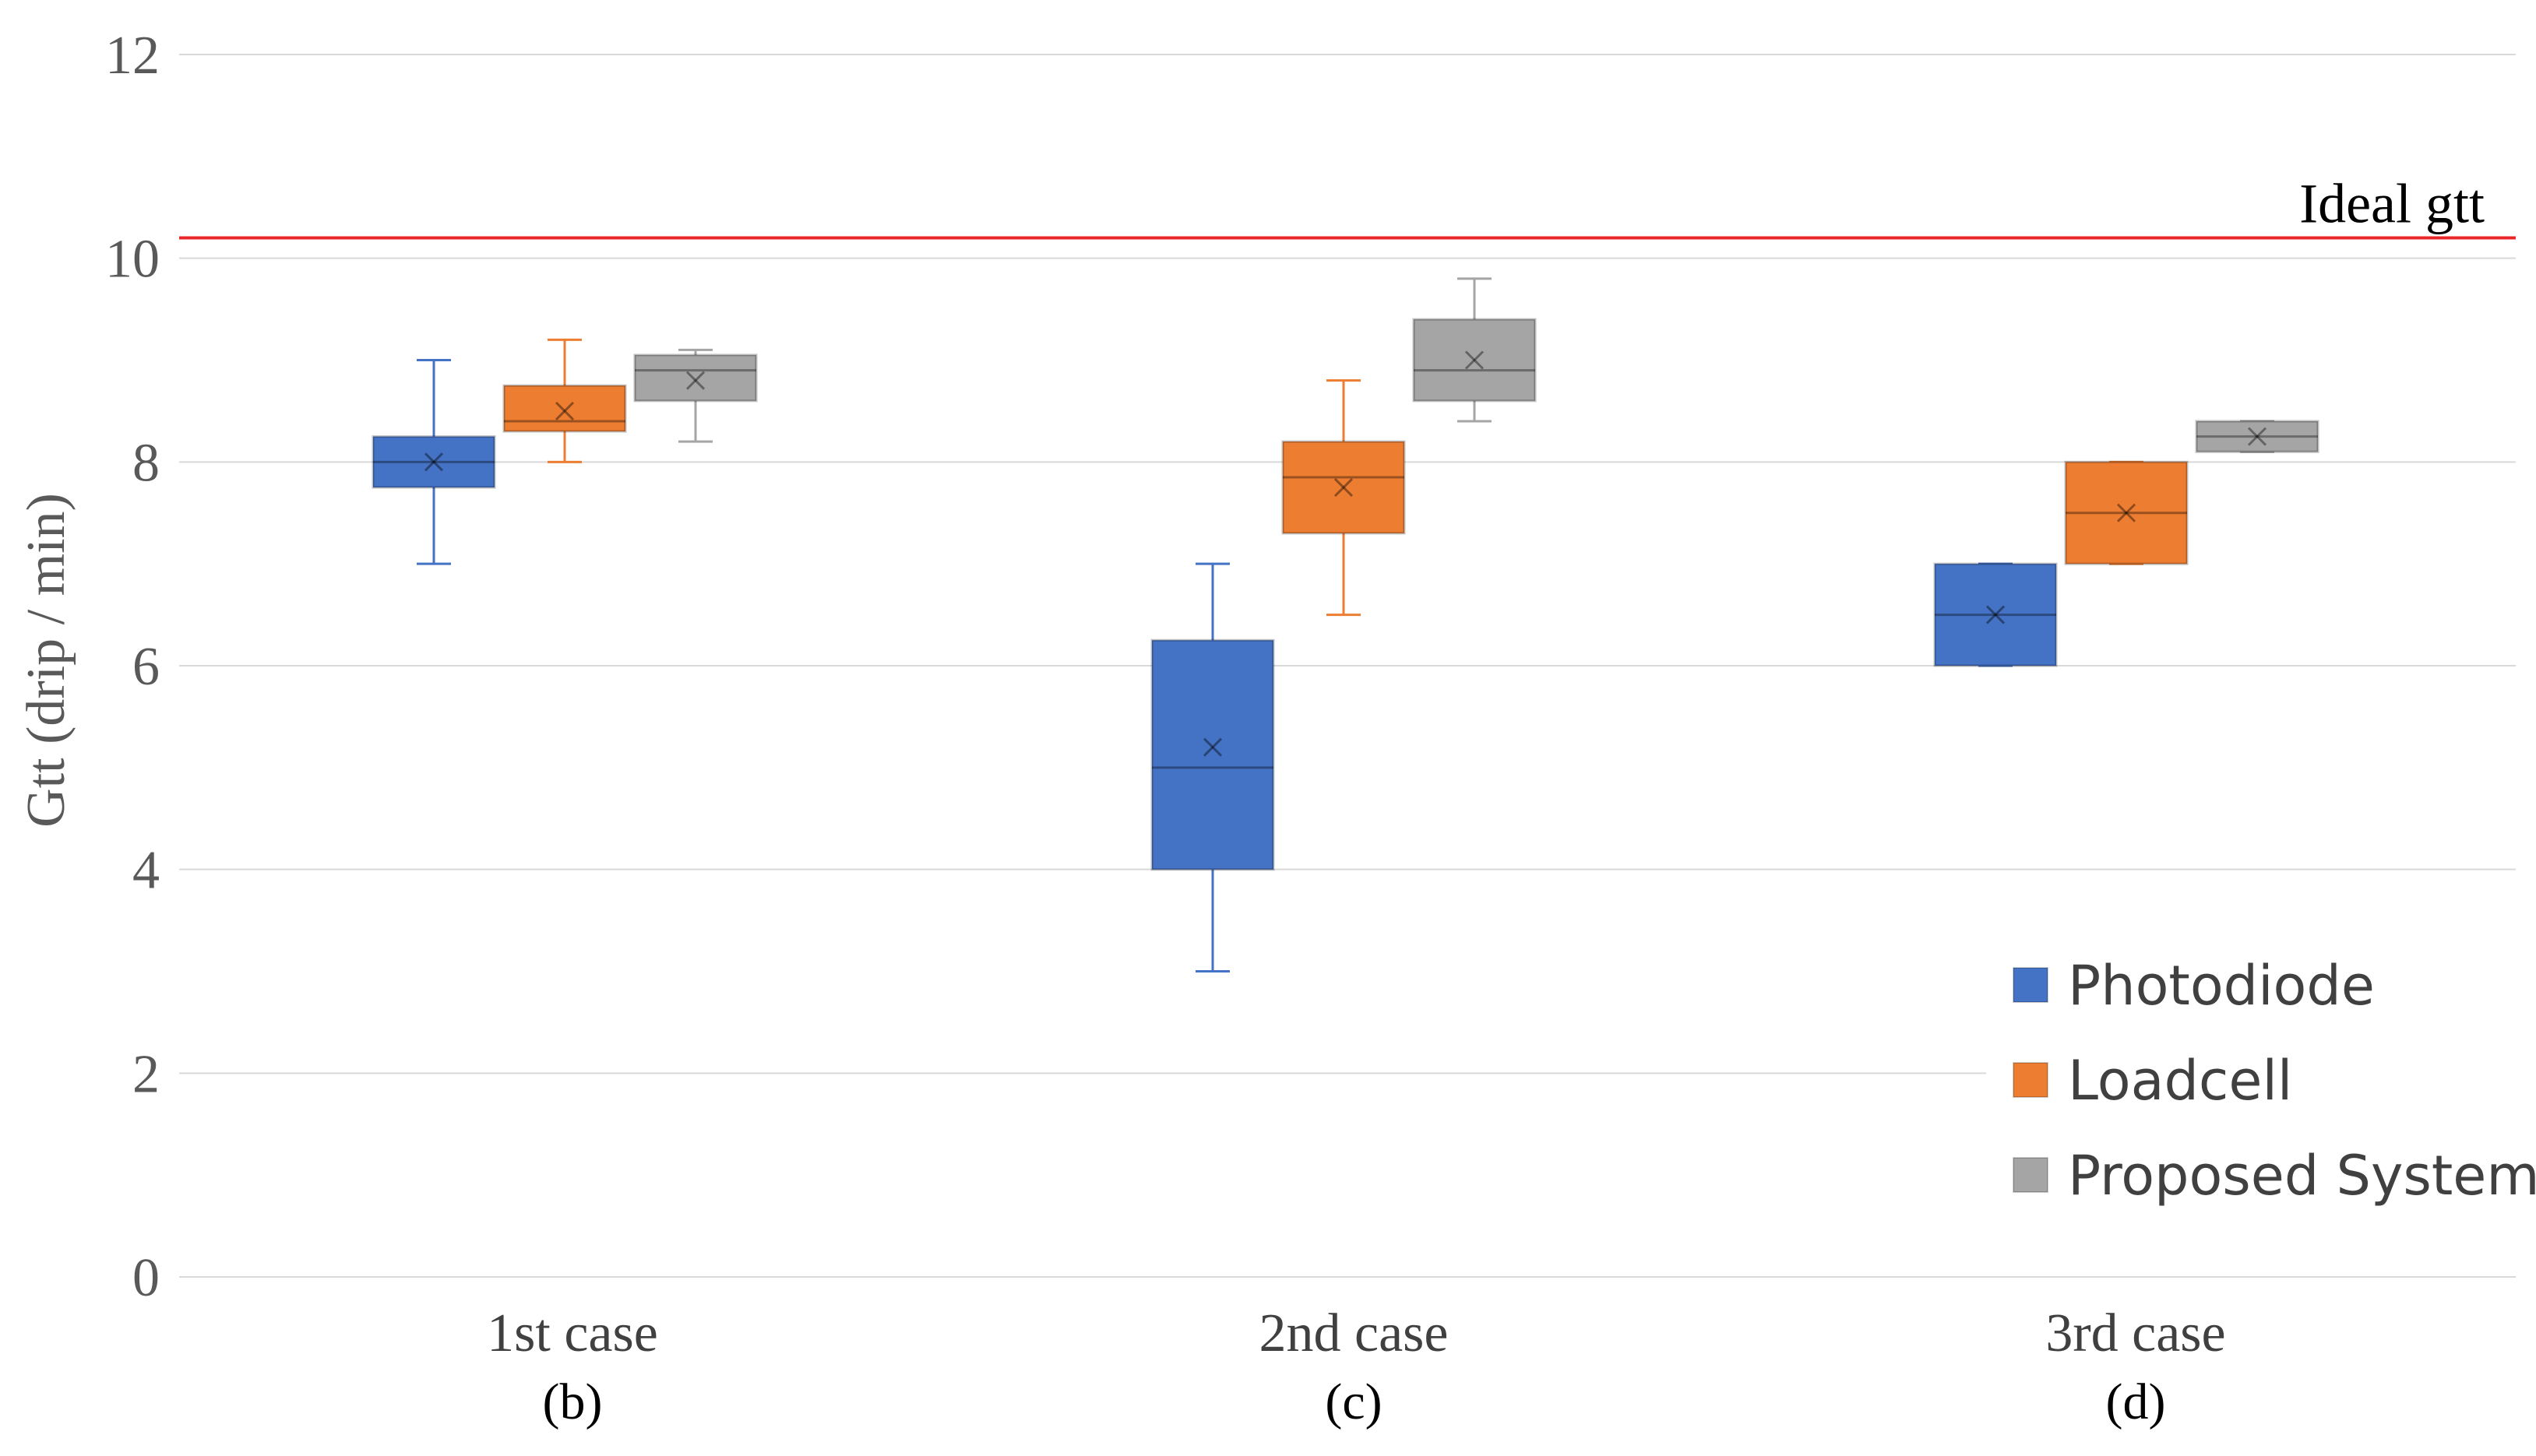 Image resolution: width=2536 pixels, height=1456 pixels. I want to click on series-loadcell, so click(1345, 477).